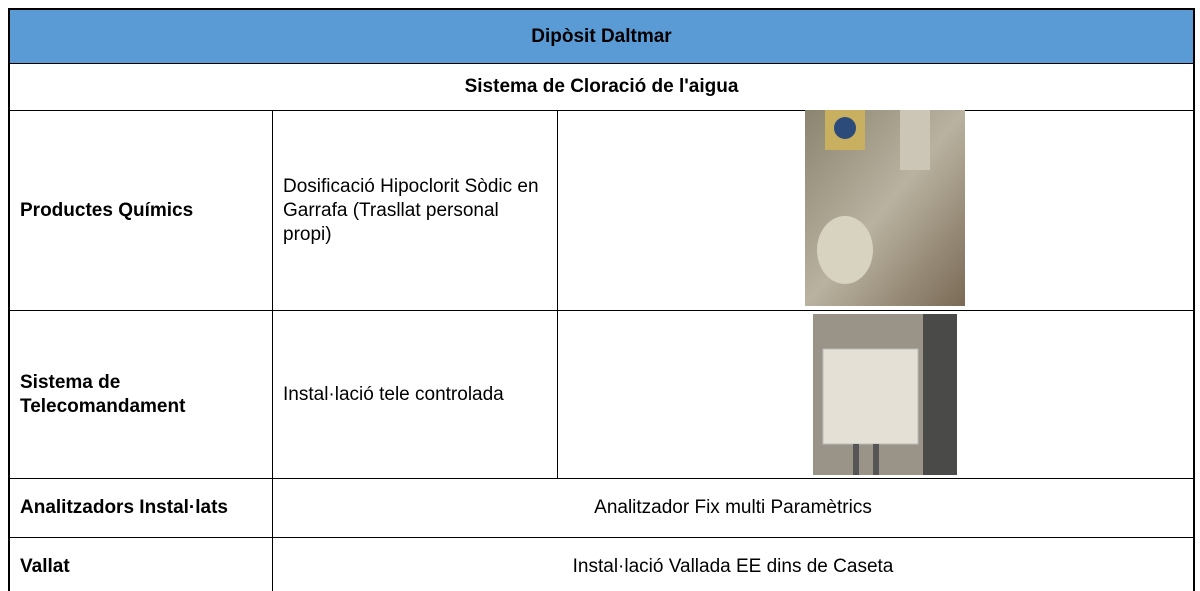 This screenshot has width=1200, height=591. I want to click on row-label: Analitzadors Instal·lats, so click(140, 508).